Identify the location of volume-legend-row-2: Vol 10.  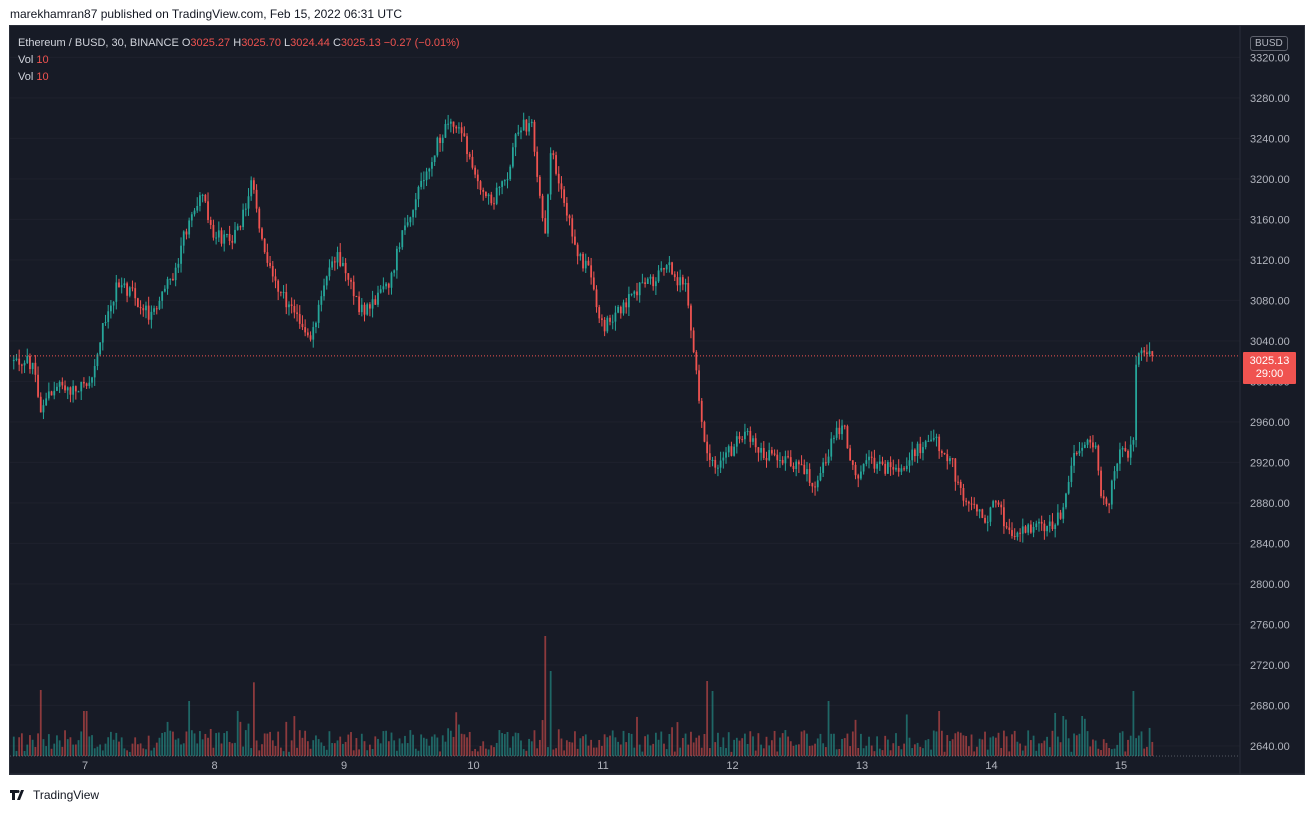
(239, 77).